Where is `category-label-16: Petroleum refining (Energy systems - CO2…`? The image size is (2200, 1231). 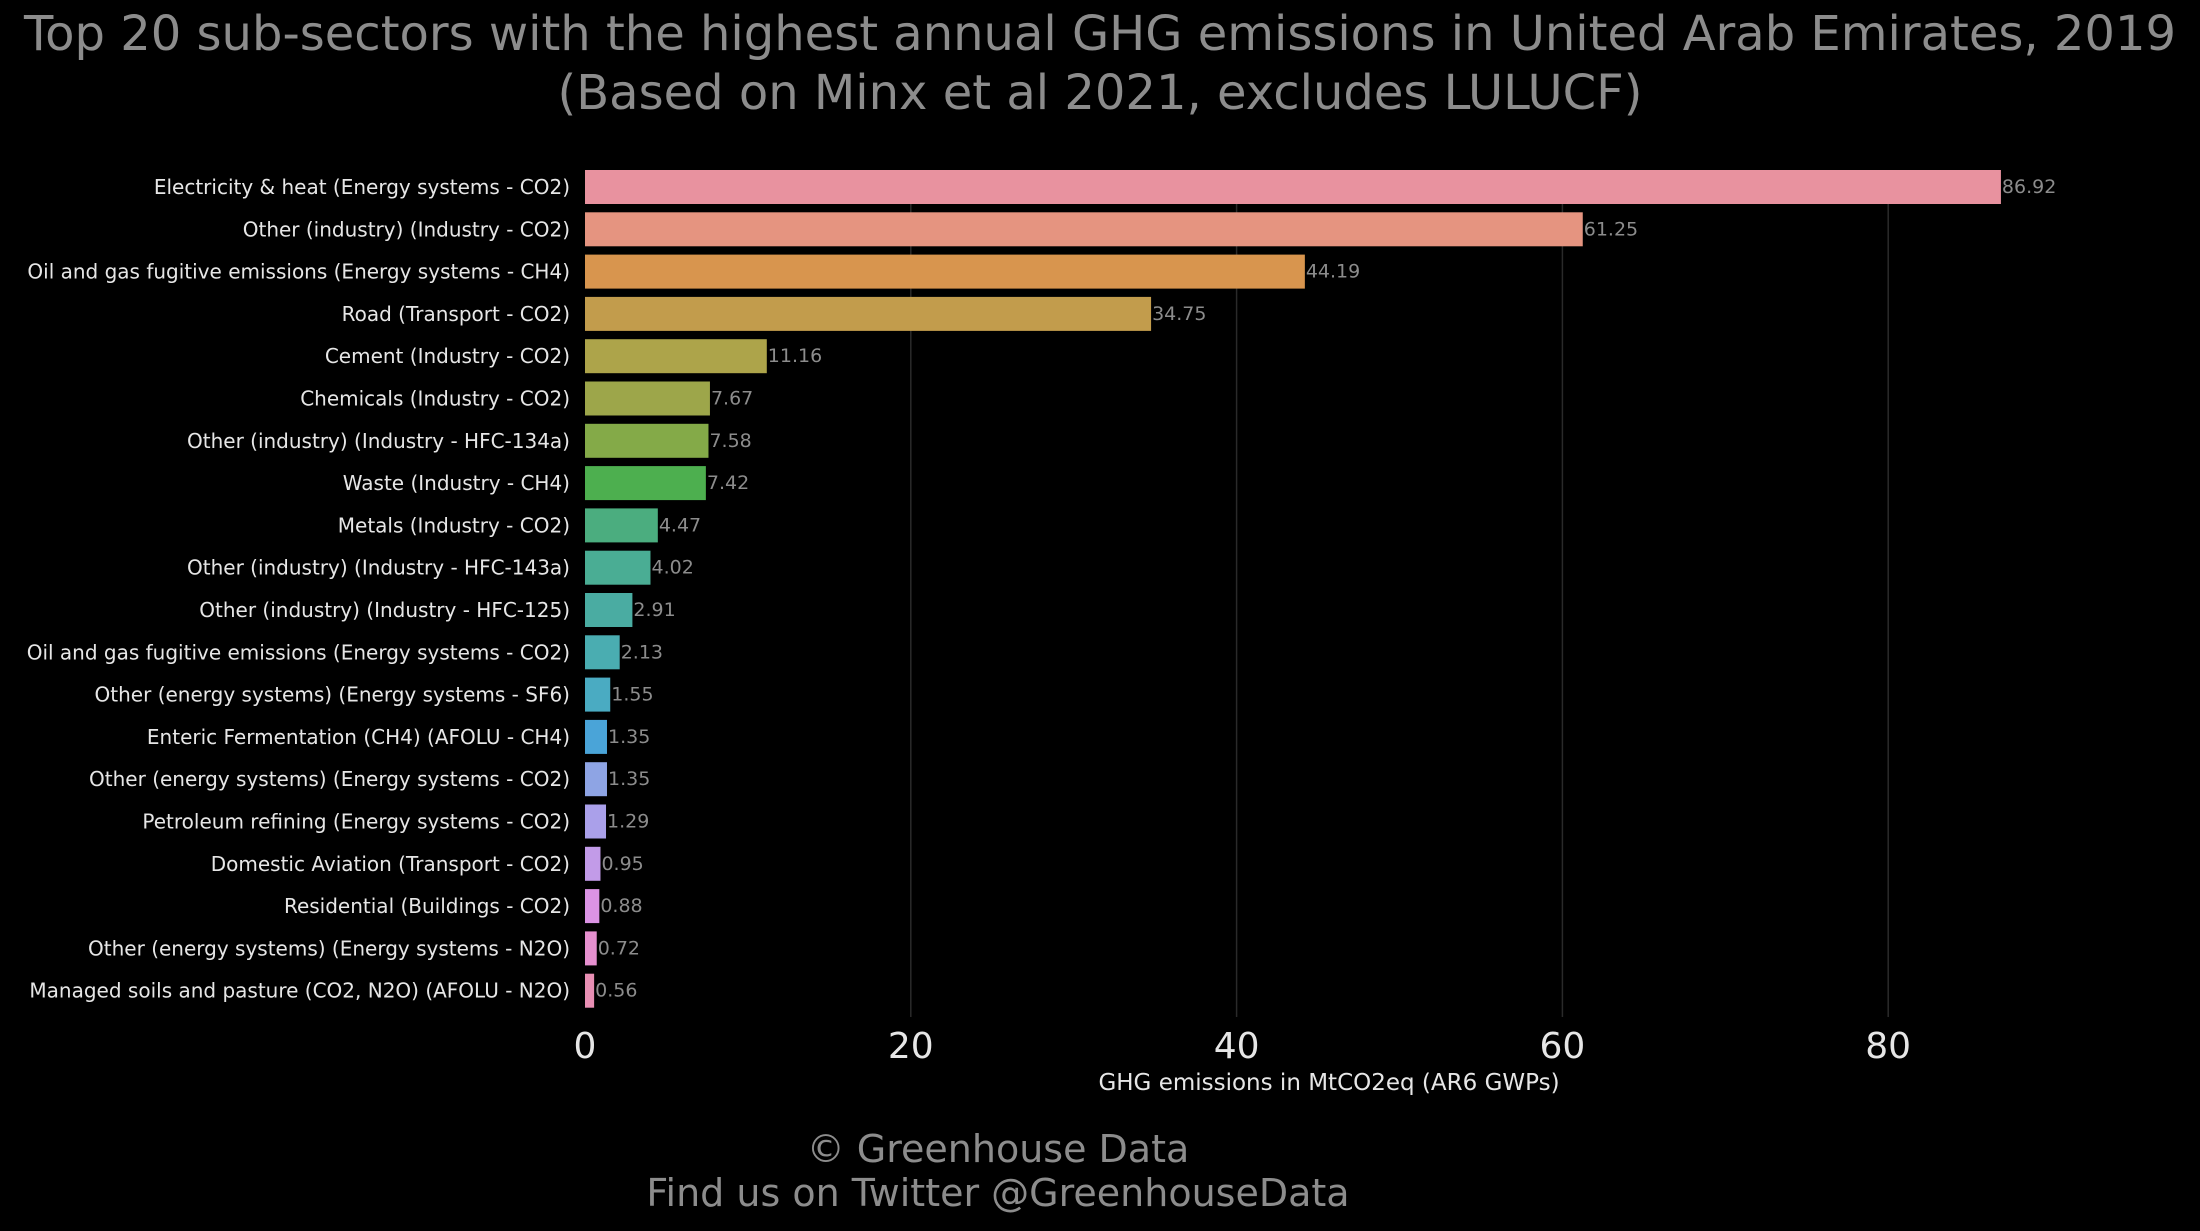 category-label-16: Petroleum refining (Energy systems - CO2… is located at coordinates (356, 822).